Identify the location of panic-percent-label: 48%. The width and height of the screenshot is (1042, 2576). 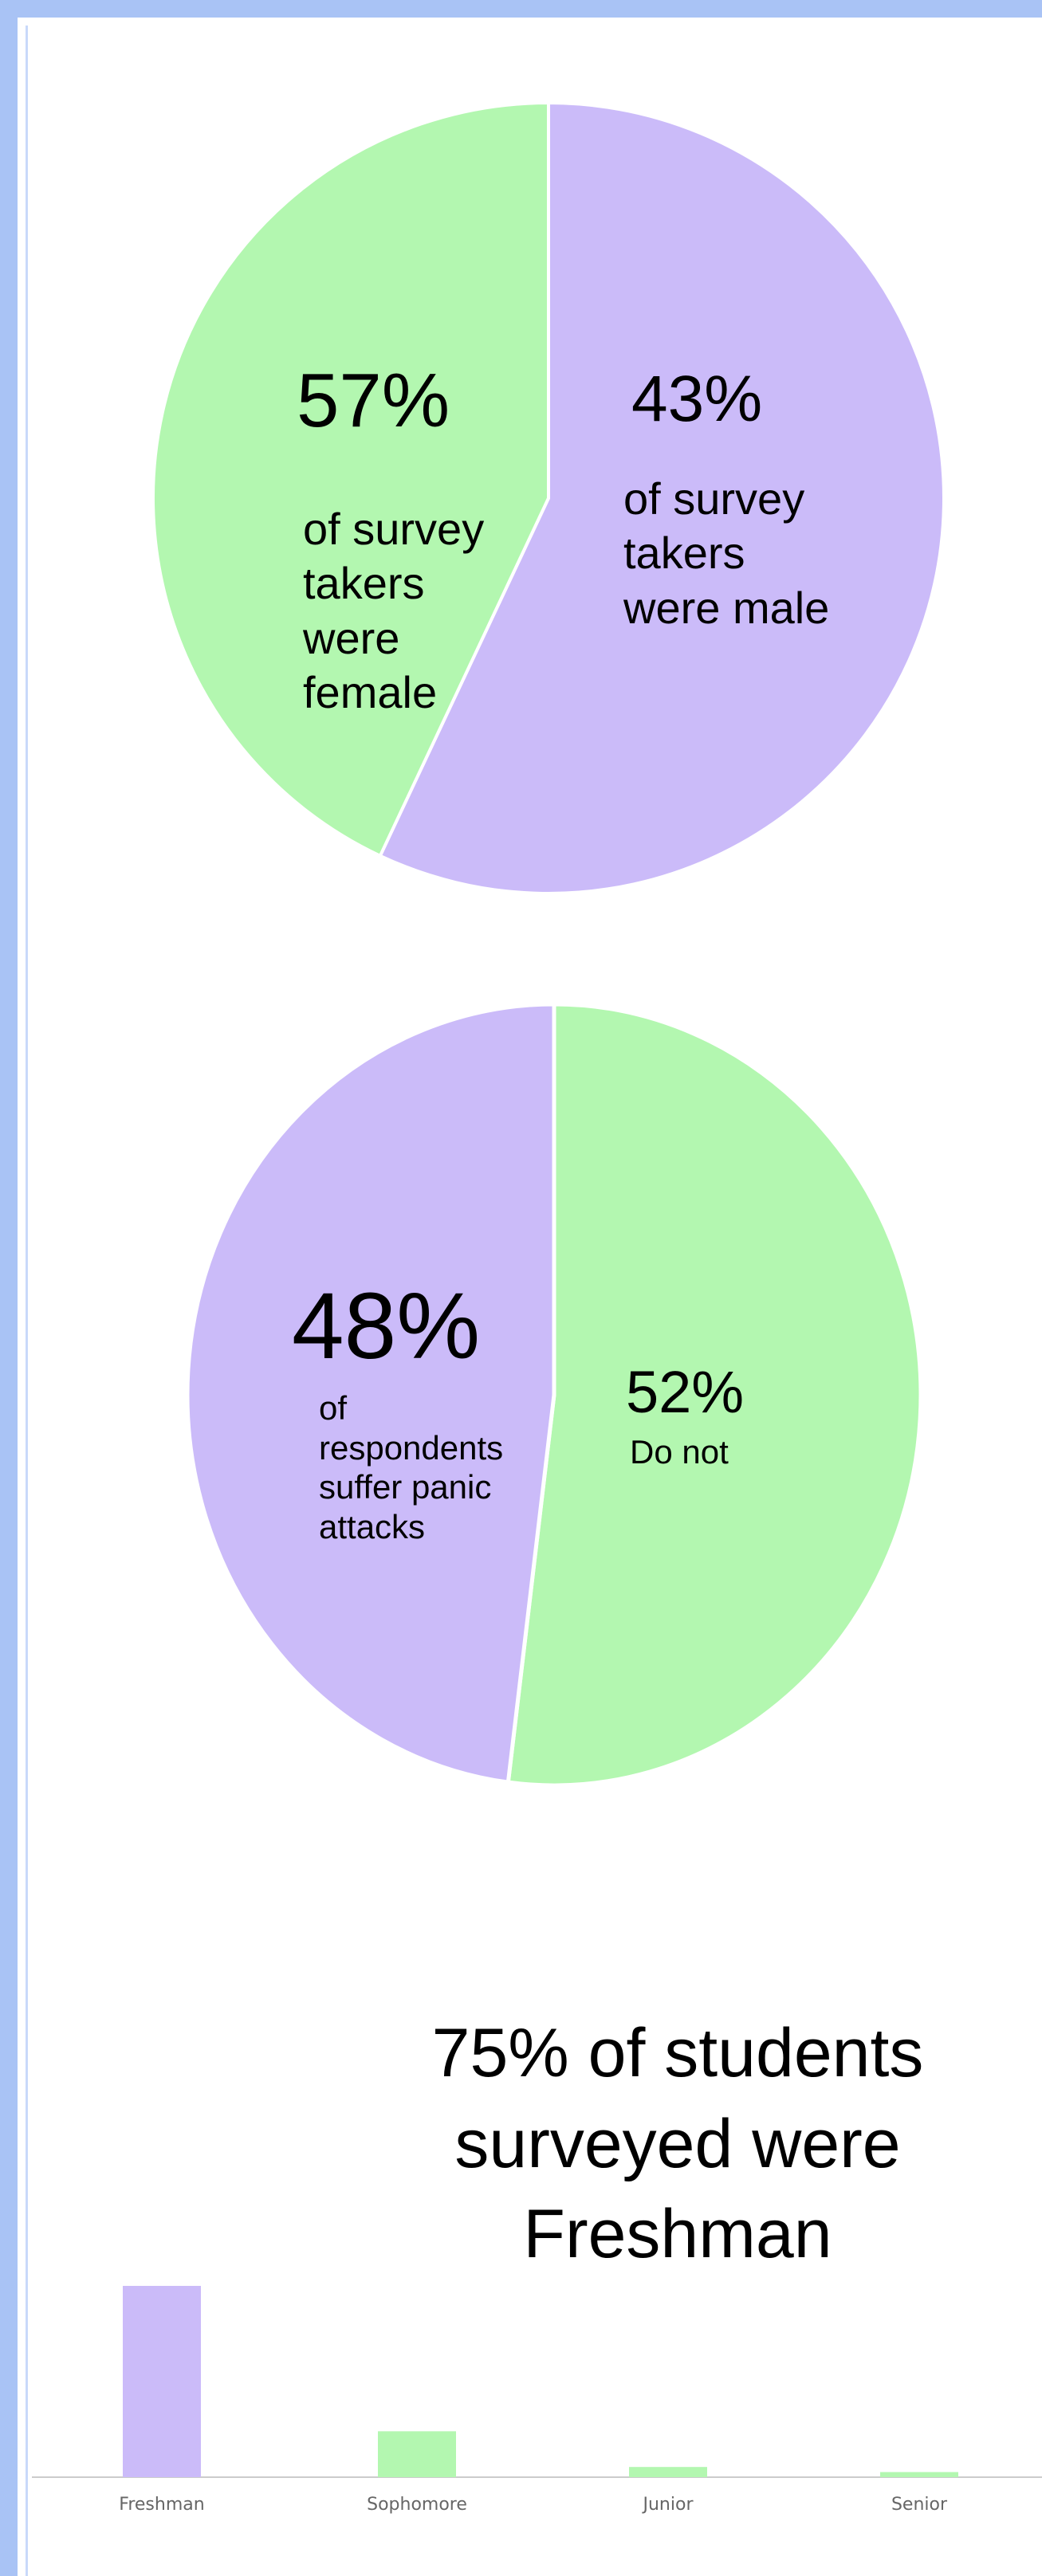
(386, 1326).